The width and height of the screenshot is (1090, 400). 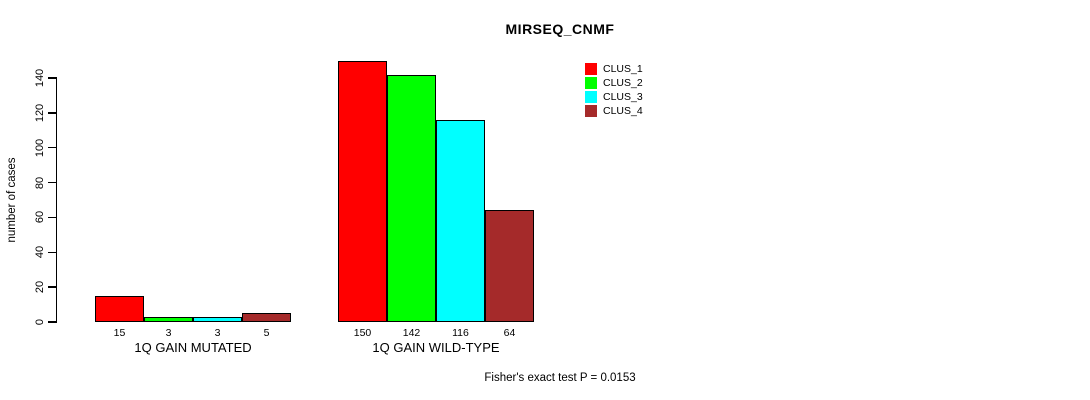 I want to click on y-tick-label: 100, so click(x=40, y=147).